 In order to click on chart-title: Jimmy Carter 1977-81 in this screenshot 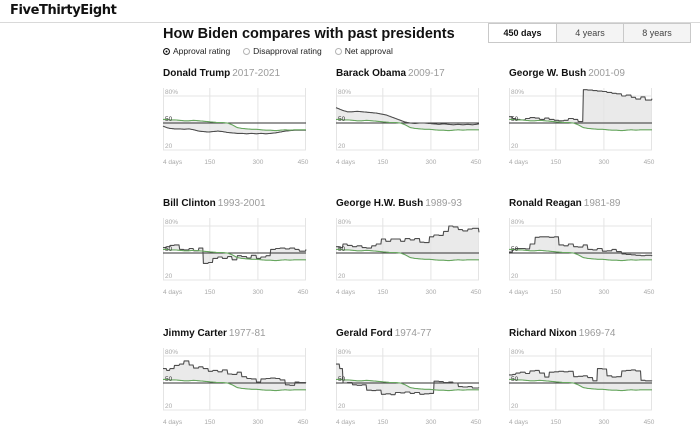, I will do `click(234, 334)`.